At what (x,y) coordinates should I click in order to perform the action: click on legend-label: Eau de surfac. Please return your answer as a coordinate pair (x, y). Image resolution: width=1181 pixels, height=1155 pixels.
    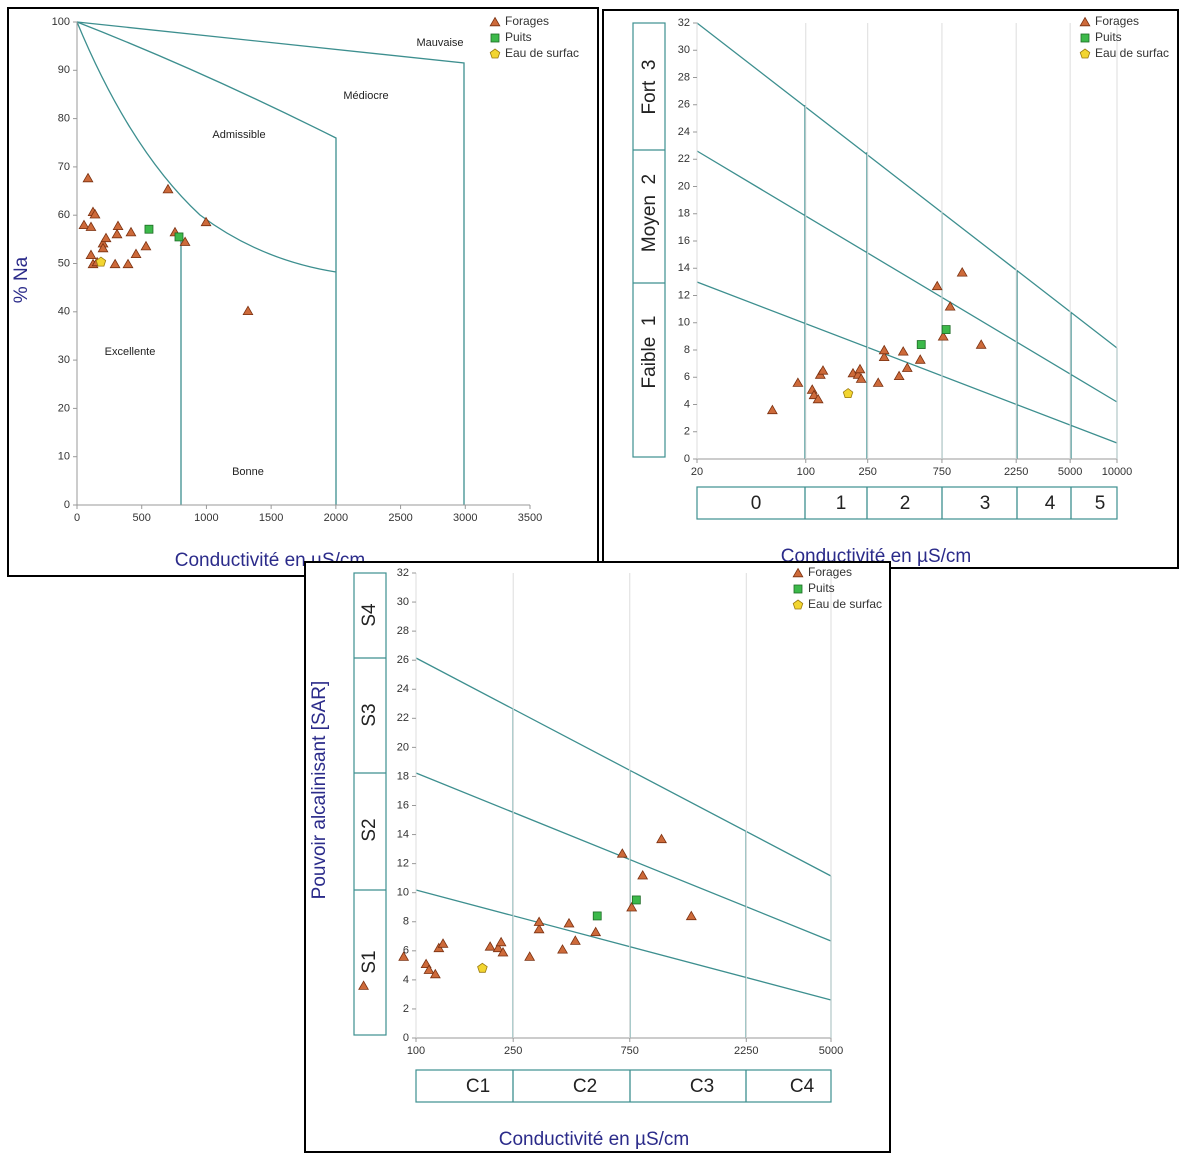
    Looking at the image, I should click on (845, 604).